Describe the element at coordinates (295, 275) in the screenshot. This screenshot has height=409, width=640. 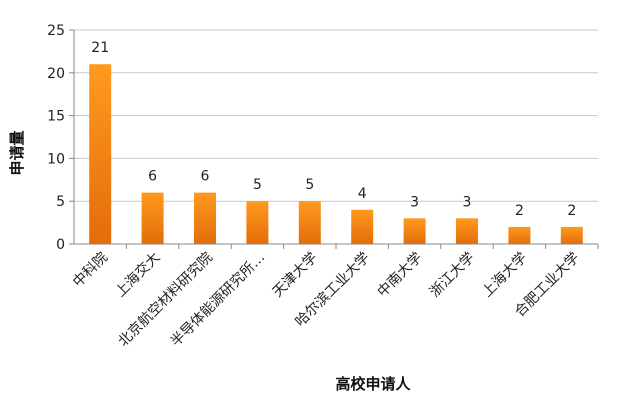
I see `x-tick-label: 天津大学` at that location.